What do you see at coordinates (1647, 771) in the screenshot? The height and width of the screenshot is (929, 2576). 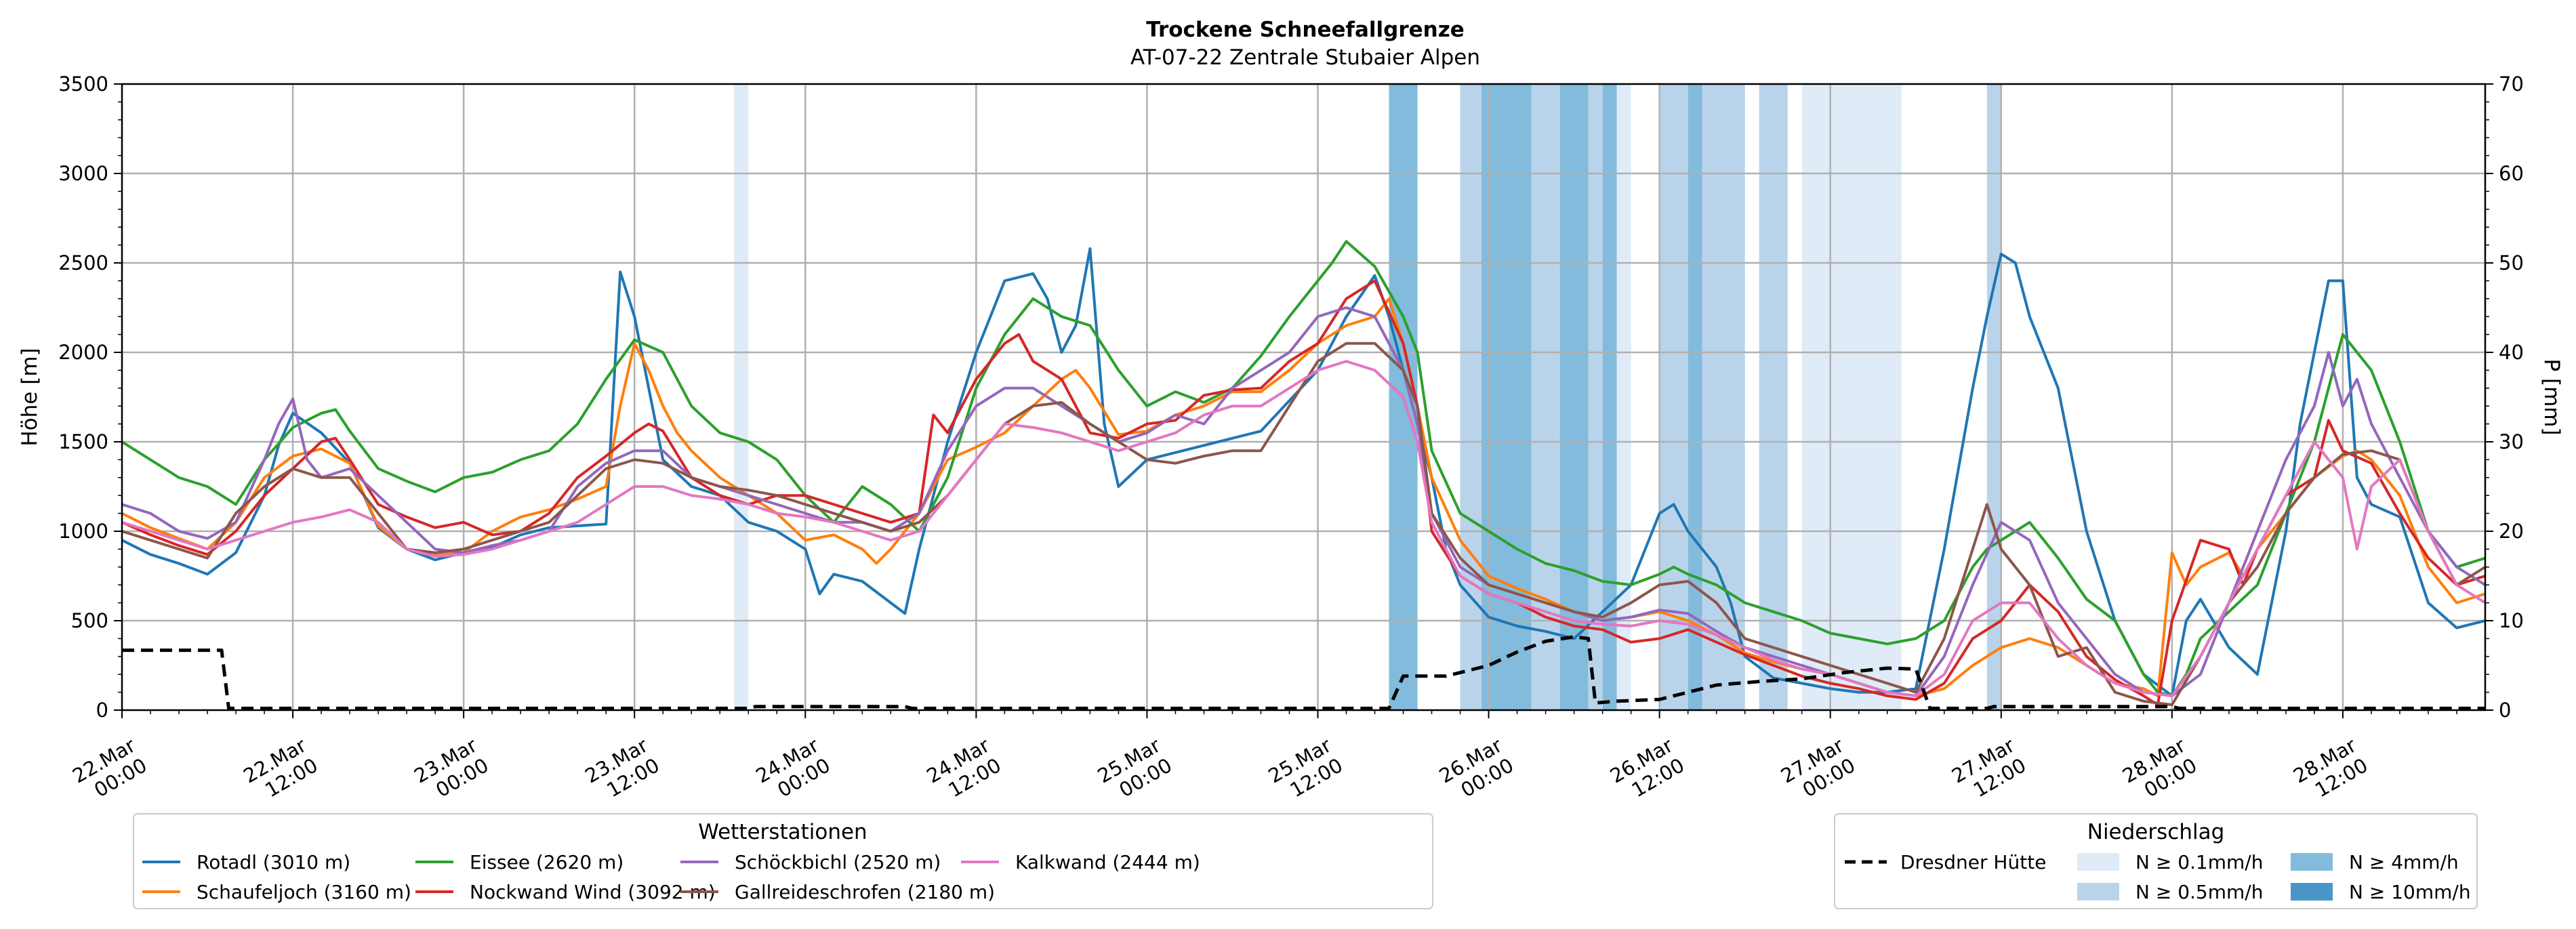 I see `x-tick-label: 26.Mar12:00` at bounding box center [1647, 771].